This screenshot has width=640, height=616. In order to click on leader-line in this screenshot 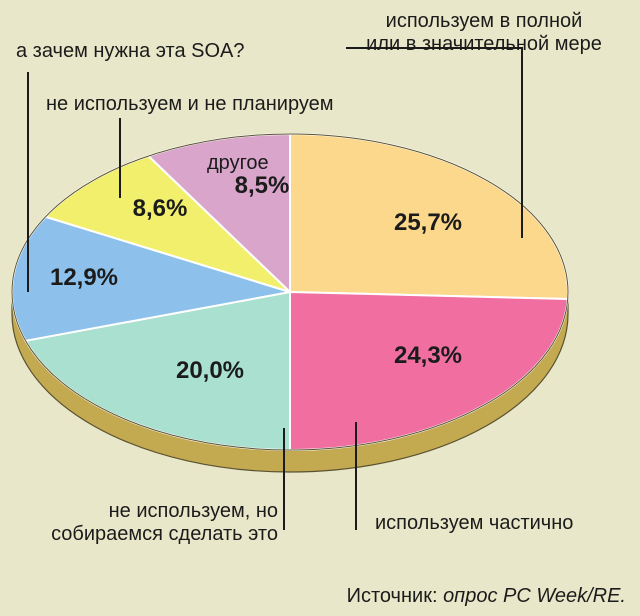, I will do `click(434, 142)`.